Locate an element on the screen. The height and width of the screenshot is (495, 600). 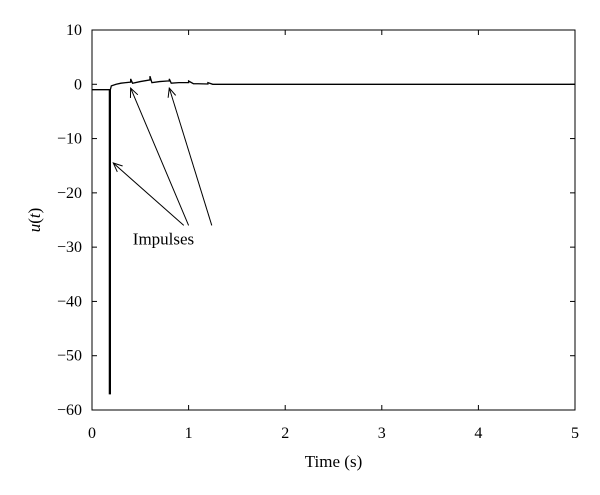
y-axis-title: u(t) is located at coordinates (34, 220).